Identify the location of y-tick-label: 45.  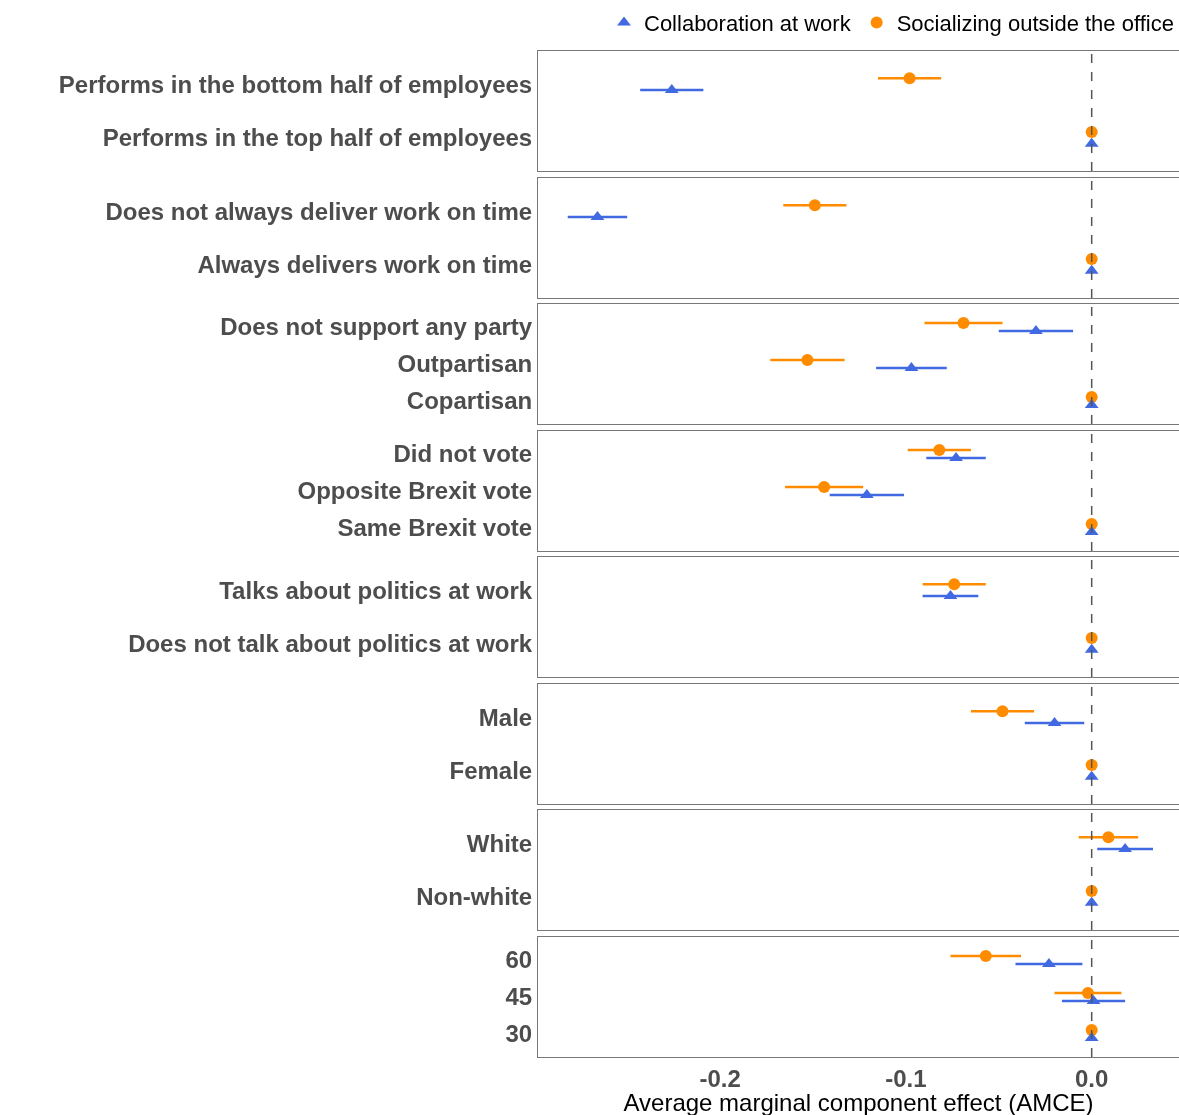
(519, 997).